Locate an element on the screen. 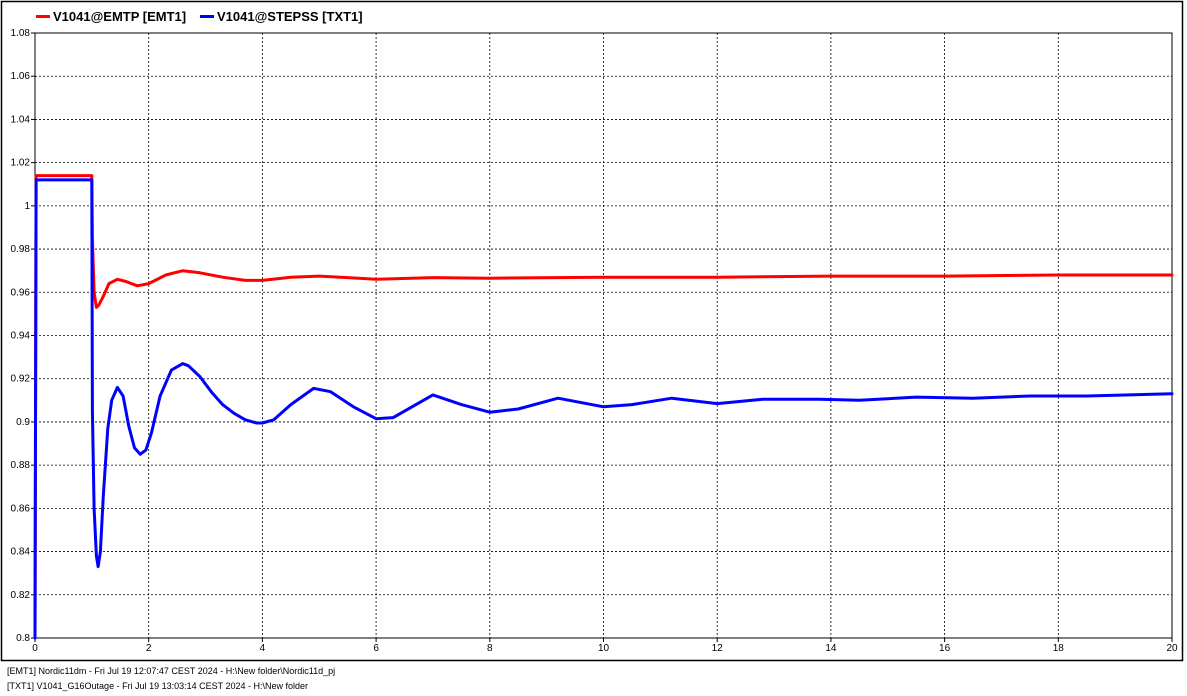  y-tick-label: 1.08 is located at coordinates (21, 33).